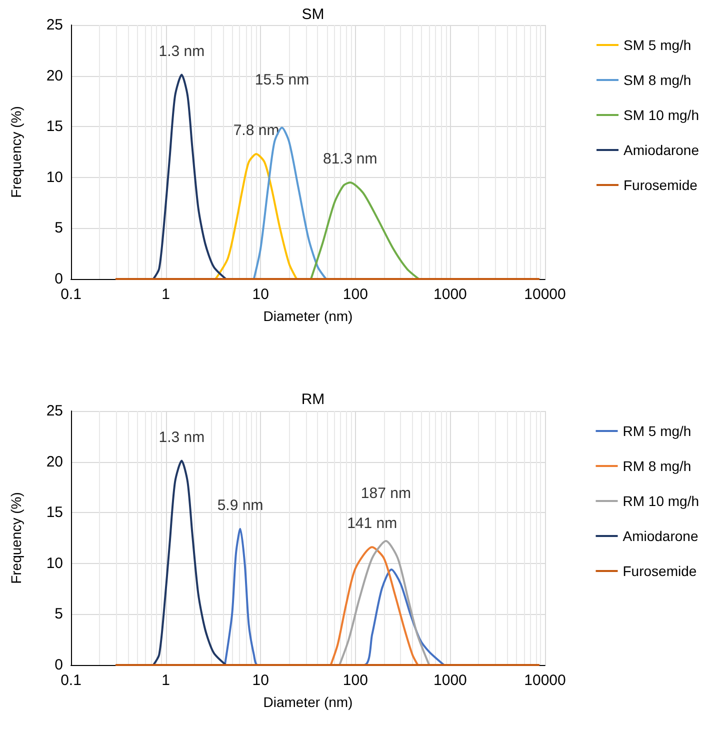 The image size is (708, 731). Describe the element at coordinates (657, 431) in the screenshot. I see `legend-label: RM 5 mg/h` at that location.